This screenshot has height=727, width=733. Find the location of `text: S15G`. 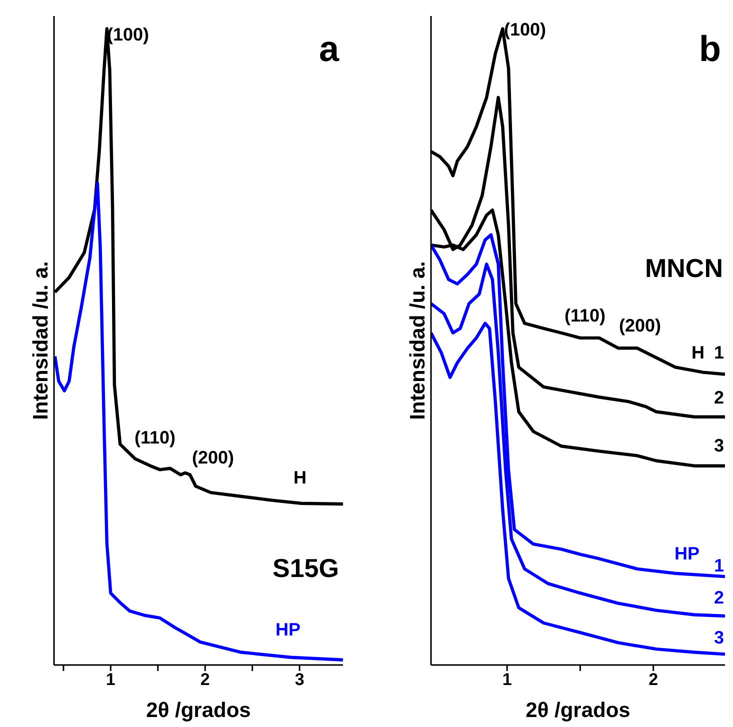

text: S15G is located at coordinates (305, 568).